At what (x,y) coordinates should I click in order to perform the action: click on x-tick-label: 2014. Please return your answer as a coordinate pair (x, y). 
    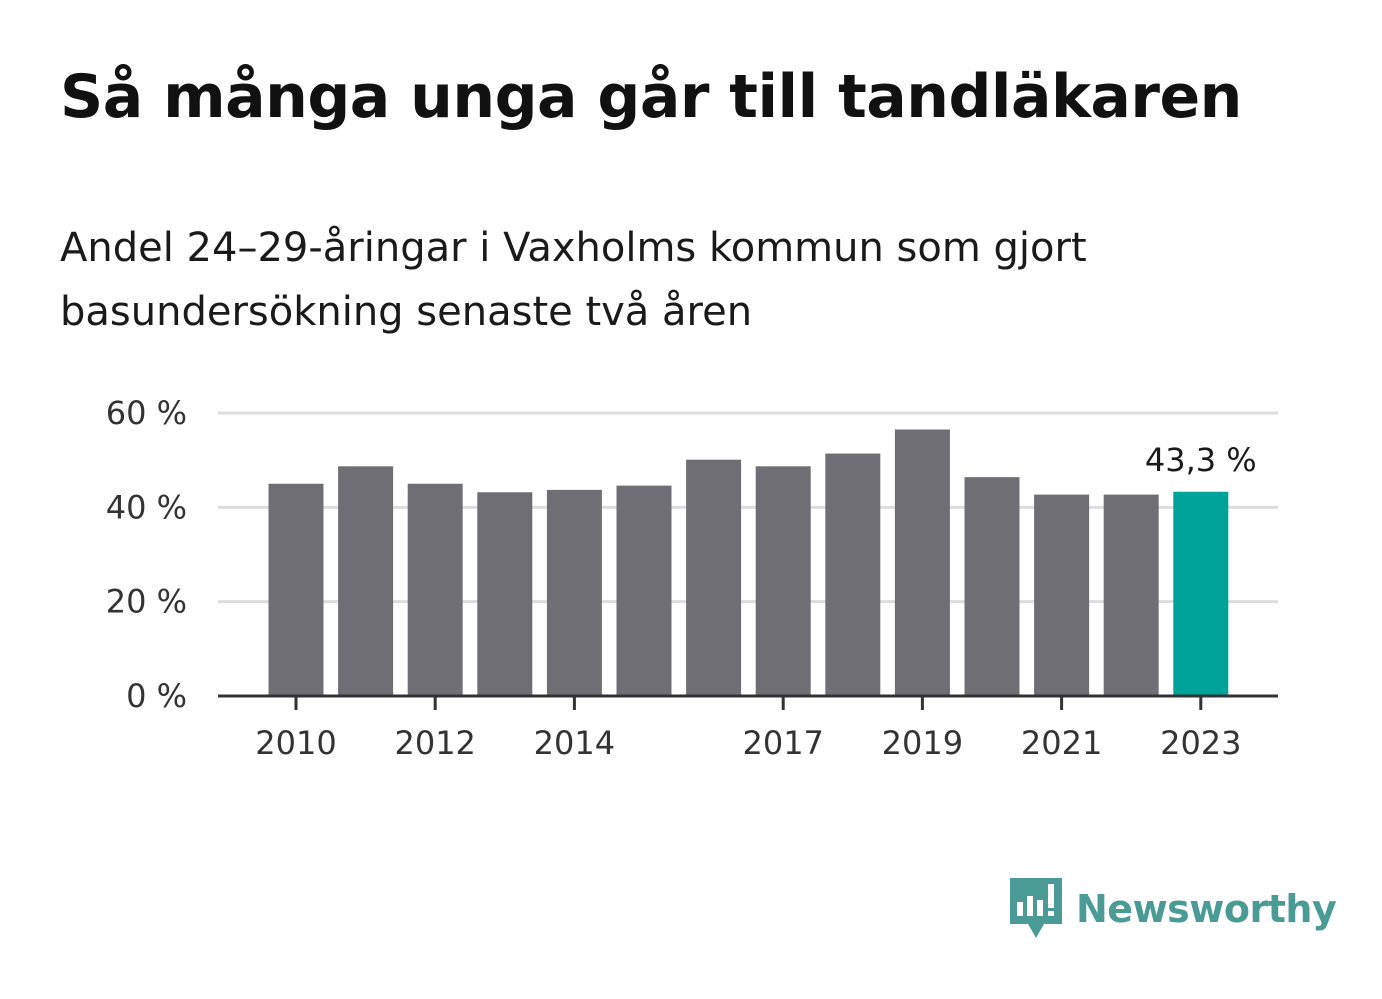
    Looking at the image, I should click on (574, 743).